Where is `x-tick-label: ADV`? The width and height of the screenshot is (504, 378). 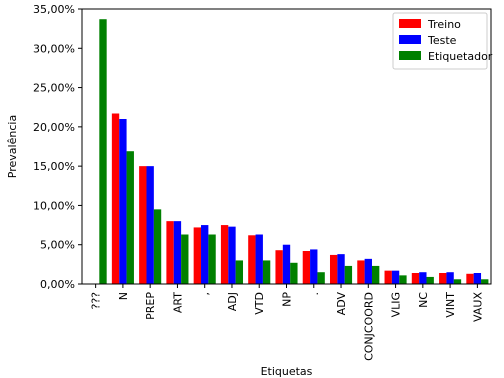
x-tick-label: ADV is located at coordinates (341, 304).